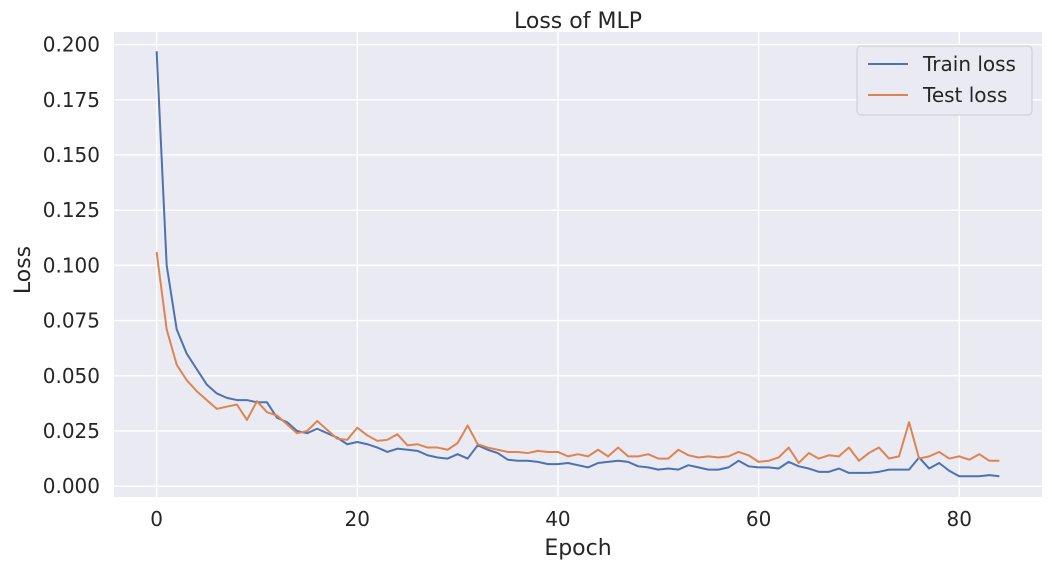  I want to click on y-tick-label: 0.100, so click(71, 265).